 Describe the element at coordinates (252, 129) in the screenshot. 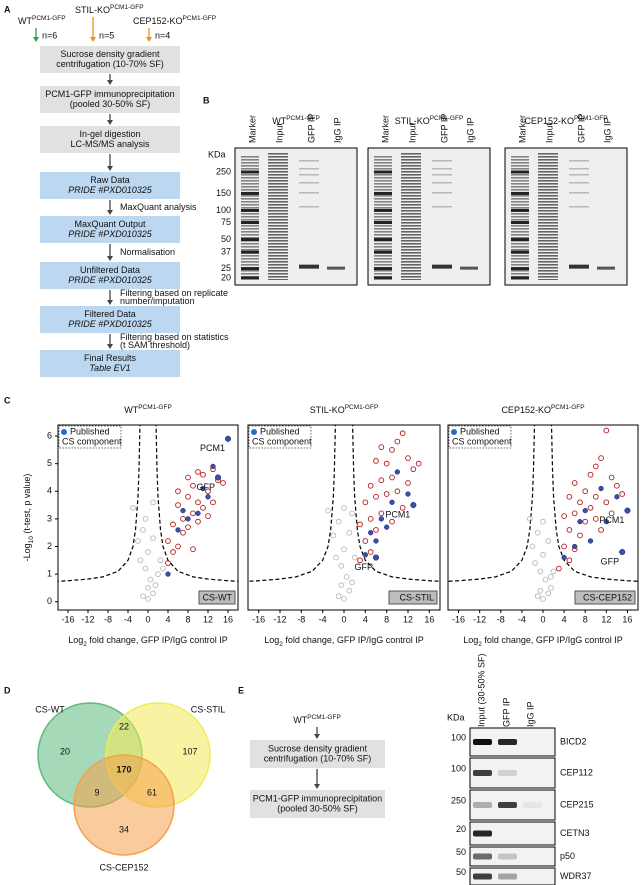

I see `lane-label: Marker` at that location.